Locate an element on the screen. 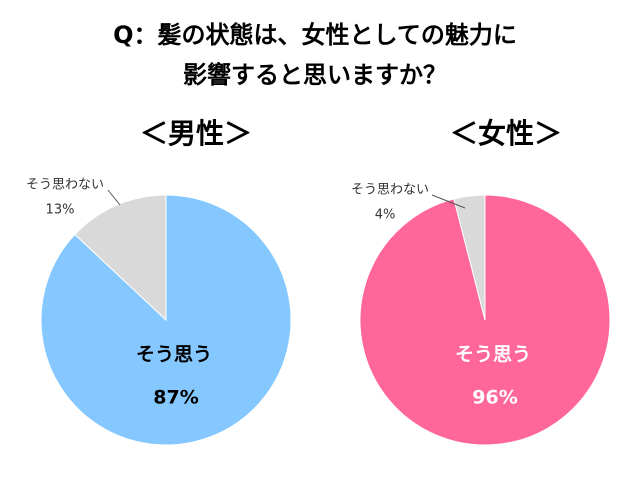  slice-value-label: 87% is located at coordinates (175, 398).